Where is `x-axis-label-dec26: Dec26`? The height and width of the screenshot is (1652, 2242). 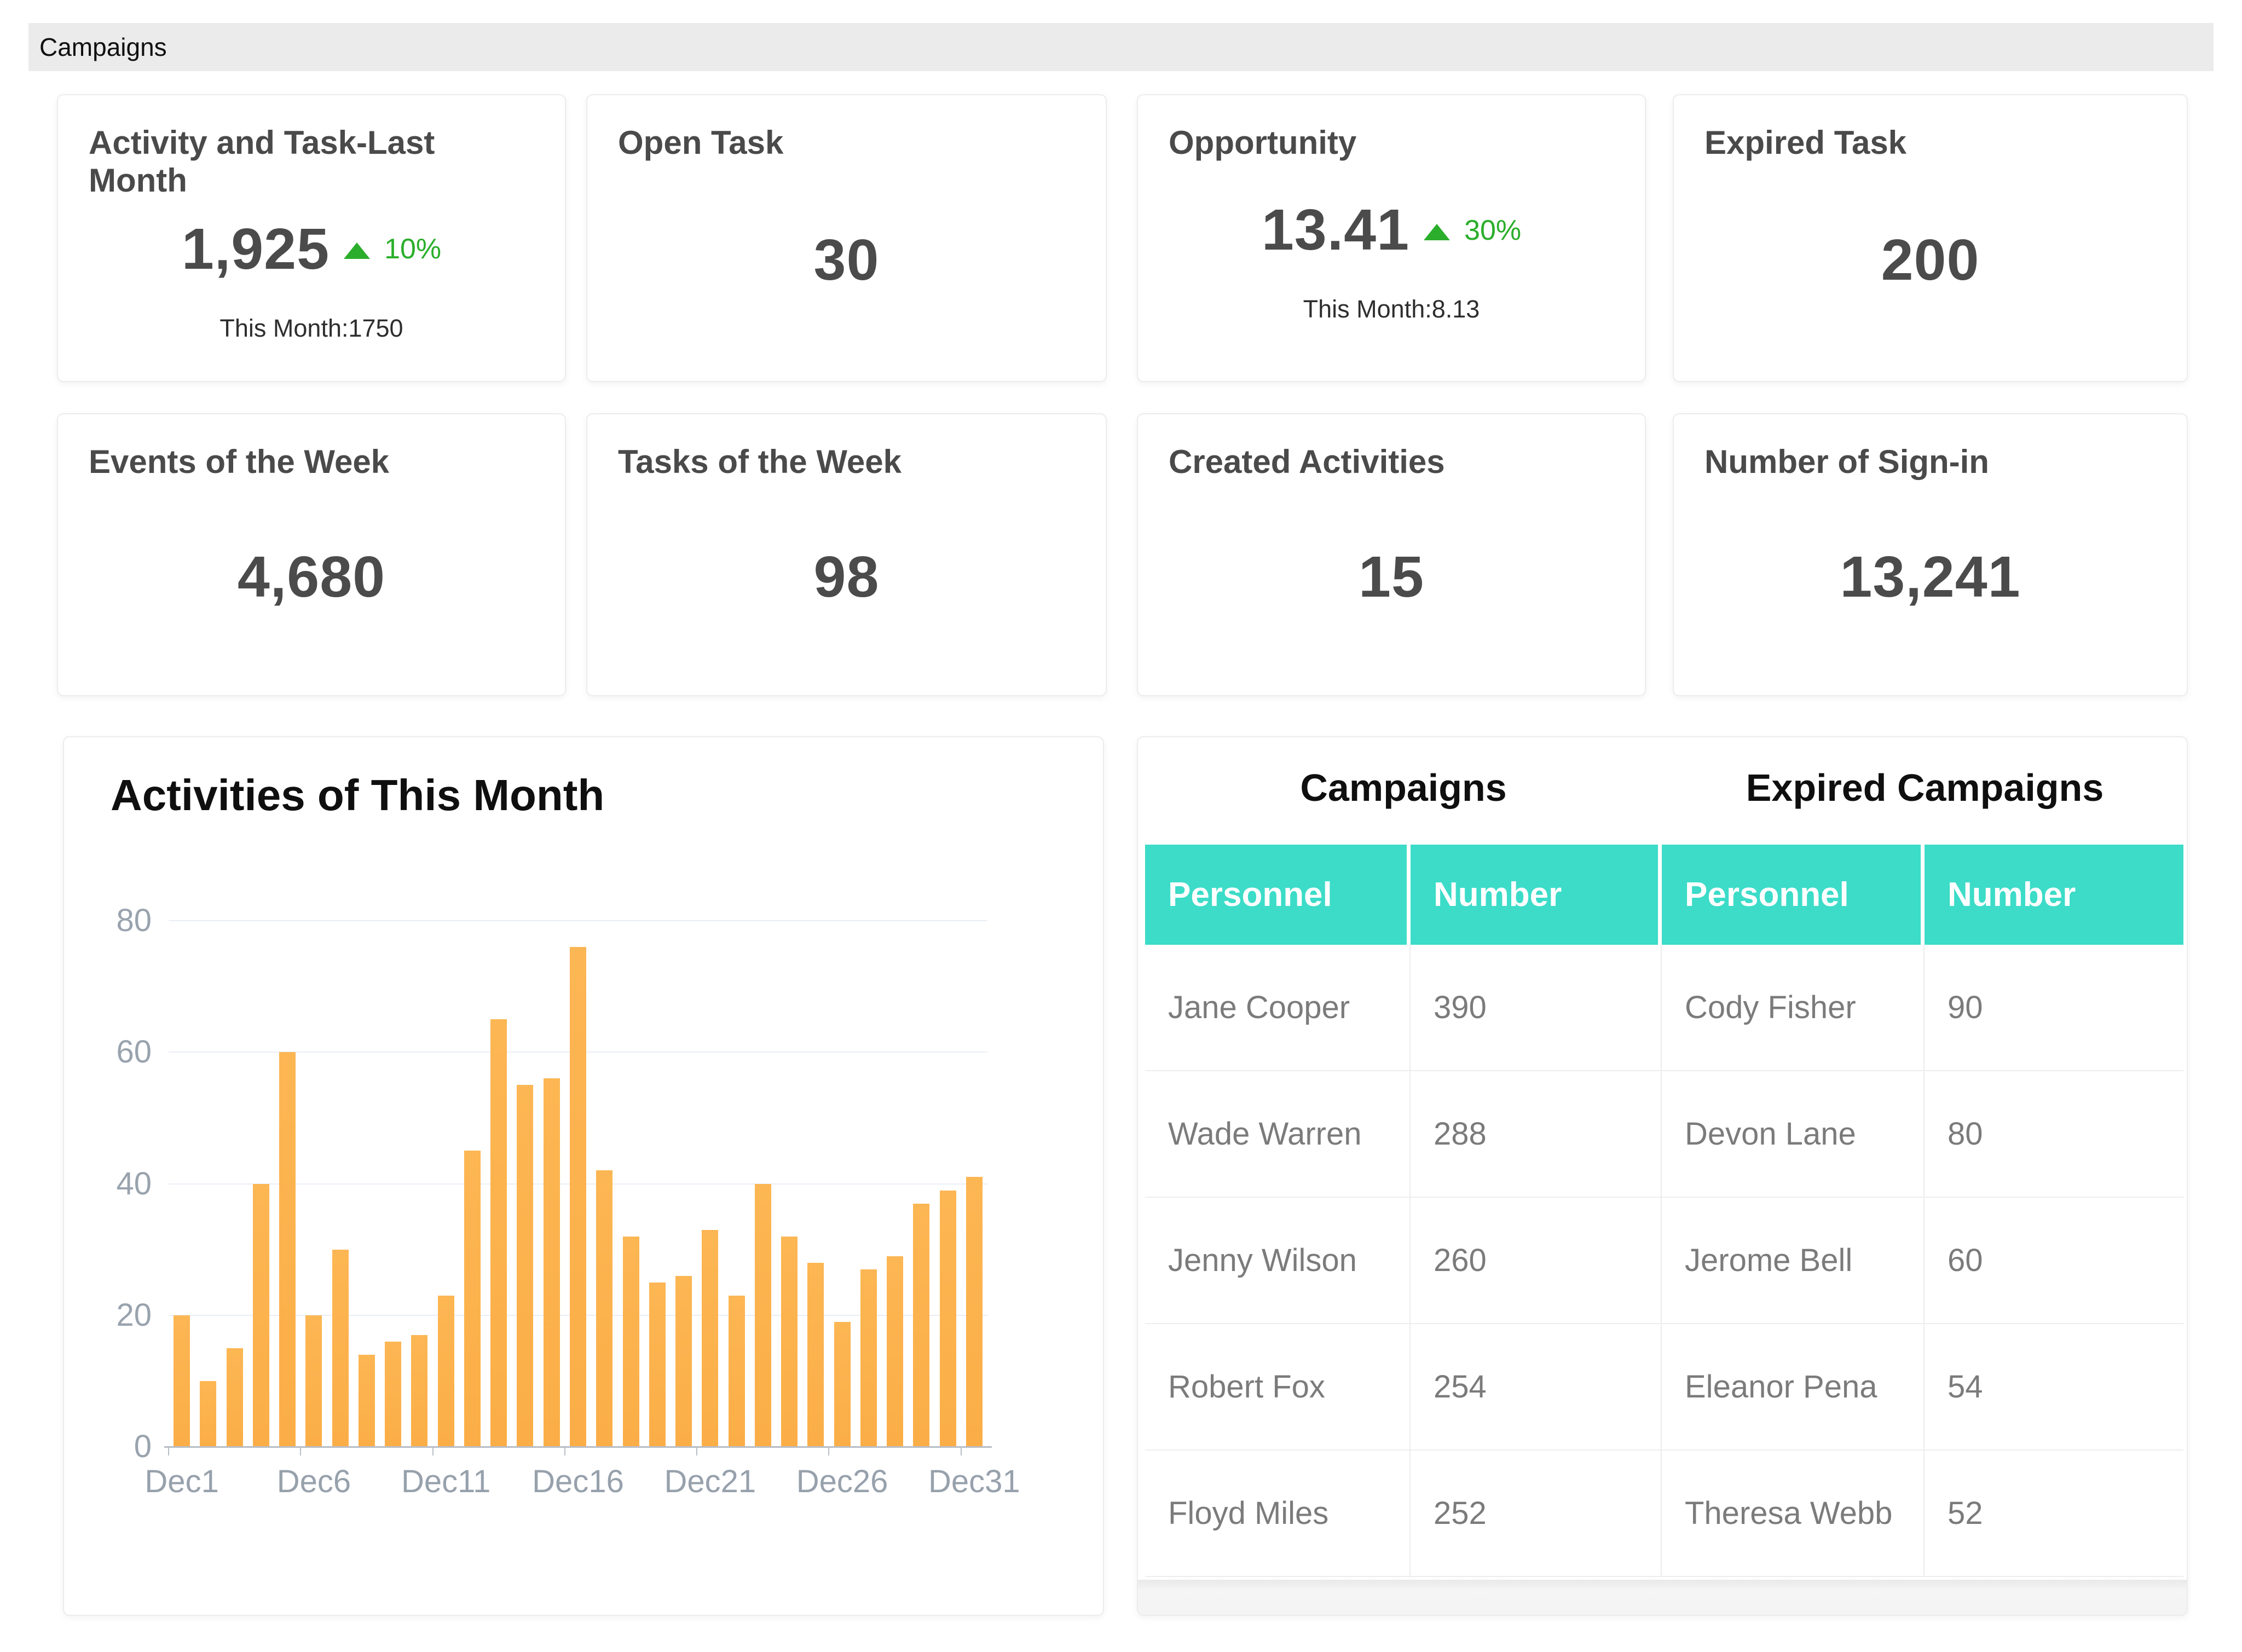
x-axis-label-dec26: Dec26 is located at coordinates (842, 1482).